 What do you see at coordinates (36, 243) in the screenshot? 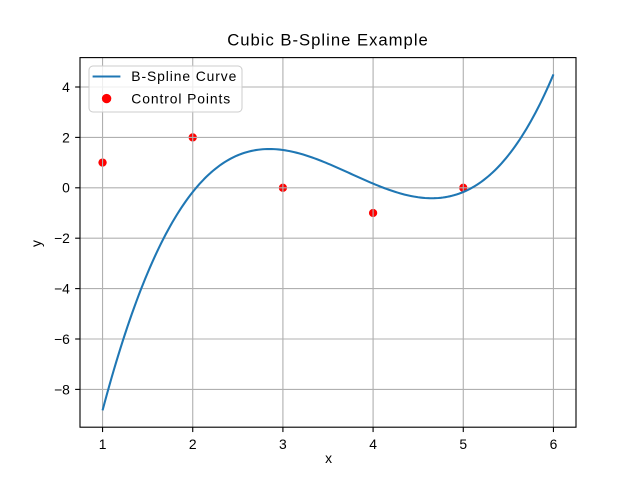
I see `svg-text: y` at bounding box center [36, 243].